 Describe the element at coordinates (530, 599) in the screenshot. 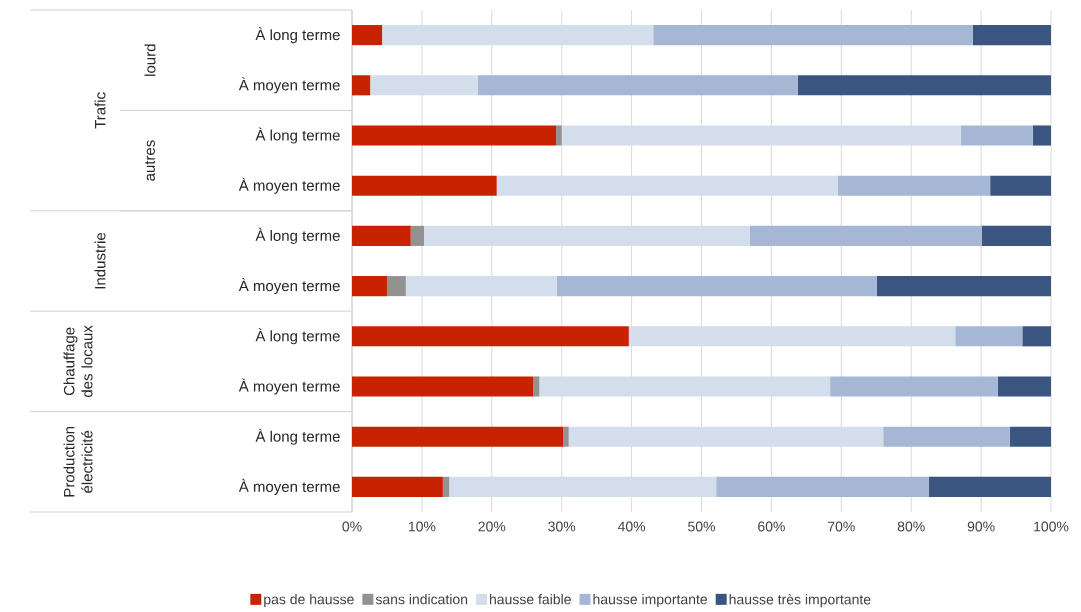

I see `legend-label: hausse faible` at that location.